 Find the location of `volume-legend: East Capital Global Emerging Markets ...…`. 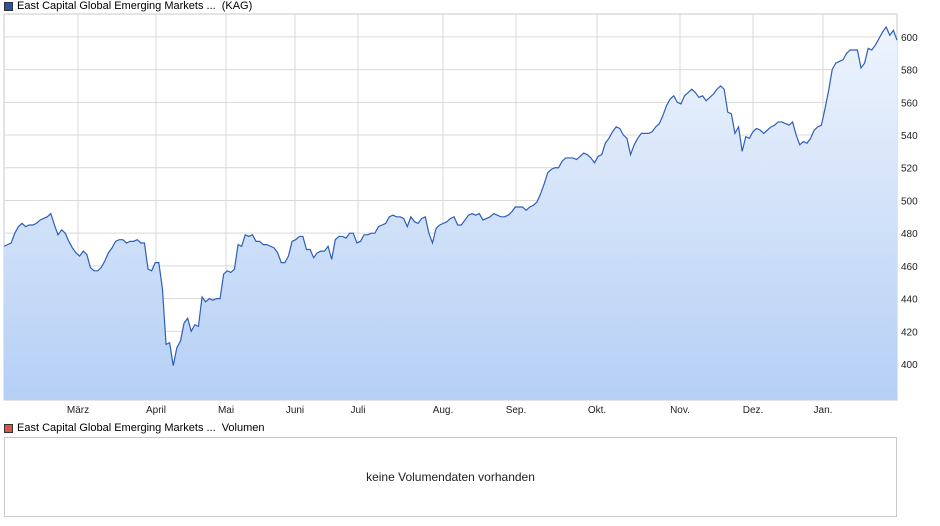

volume-legend: East Capital Global Emerging Markets ...… is located at coordinates (134, 428).